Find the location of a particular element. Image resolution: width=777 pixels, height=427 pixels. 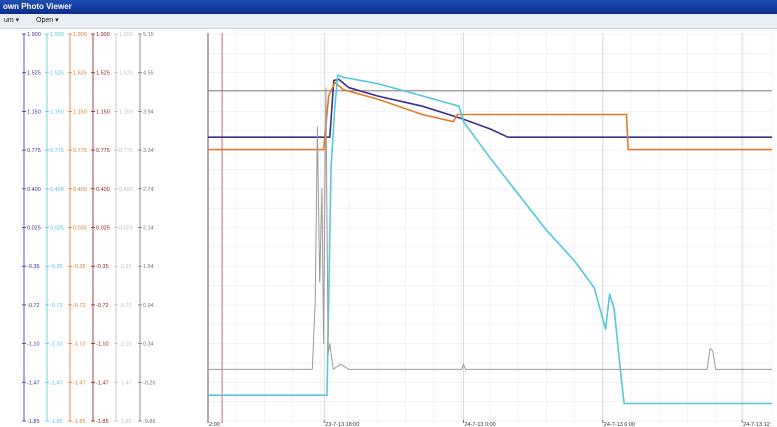

axis-3-tick-label: 0.025 is located at coordinates (80, 229).